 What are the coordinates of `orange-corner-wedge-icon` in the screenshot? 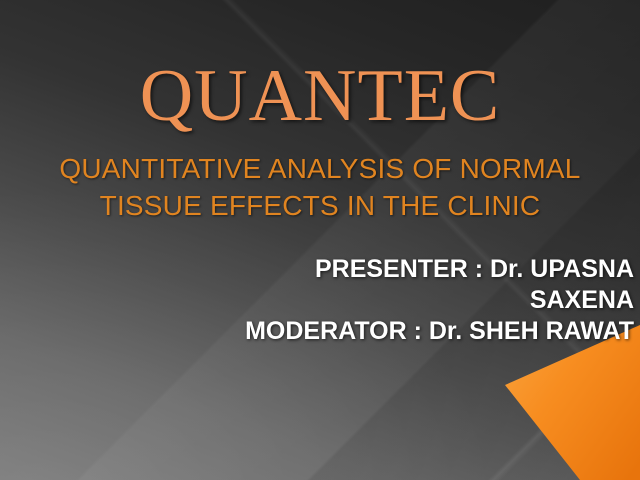 It's located at (560, 402).